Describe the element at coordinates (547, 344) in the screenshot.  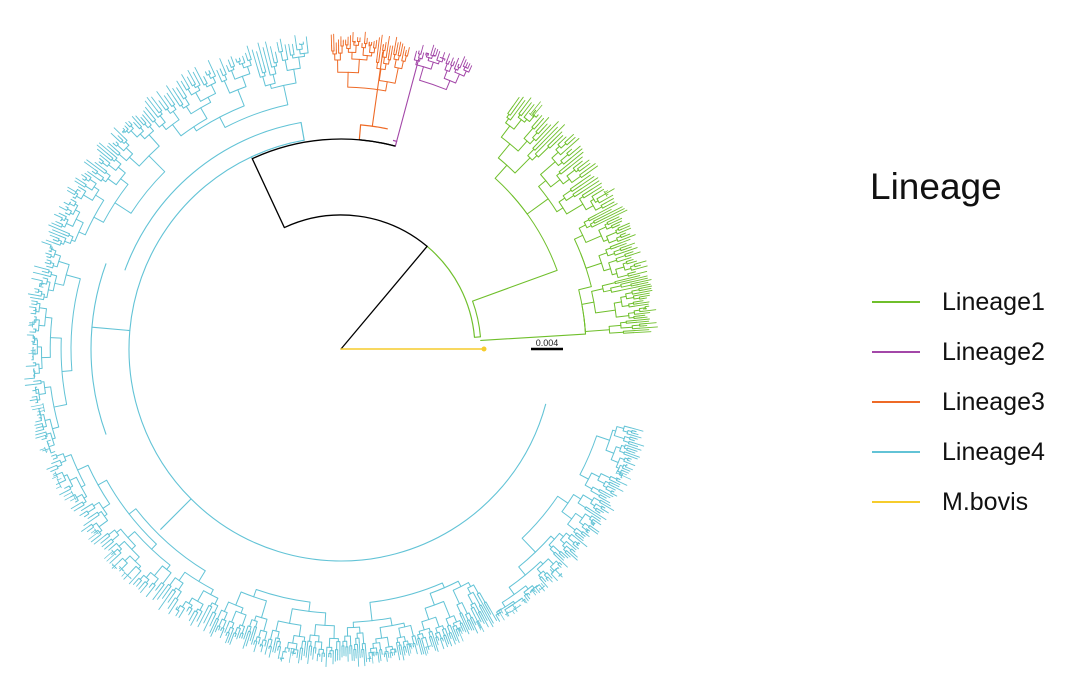
I see `scale-bar: 0.004` at that location.